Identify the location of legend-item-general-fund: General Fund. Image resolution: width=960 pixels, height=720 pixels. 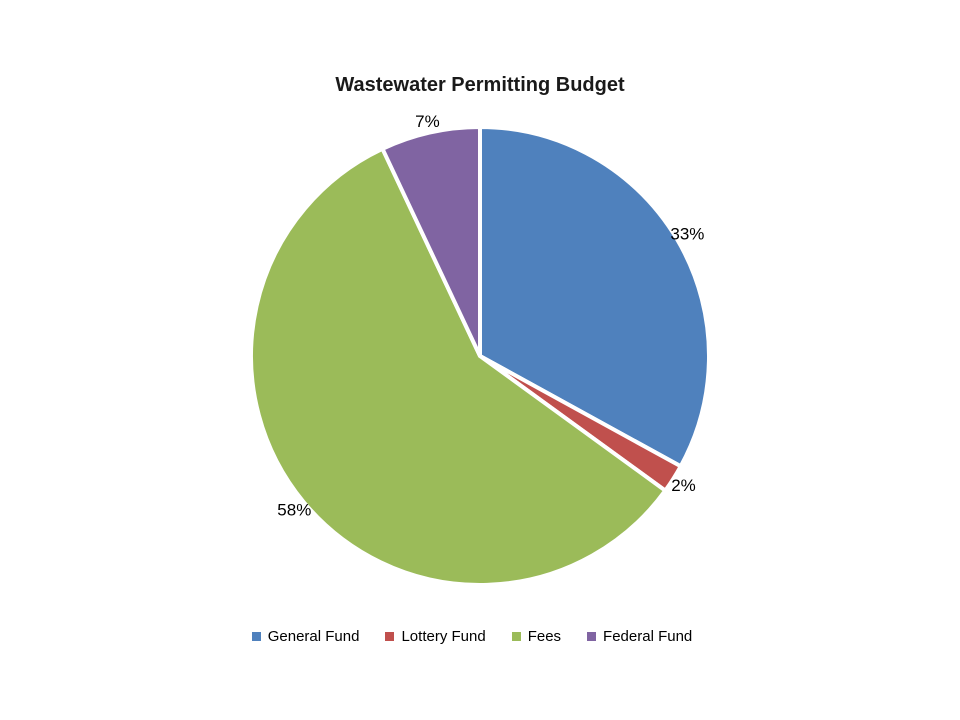
(305, 636).